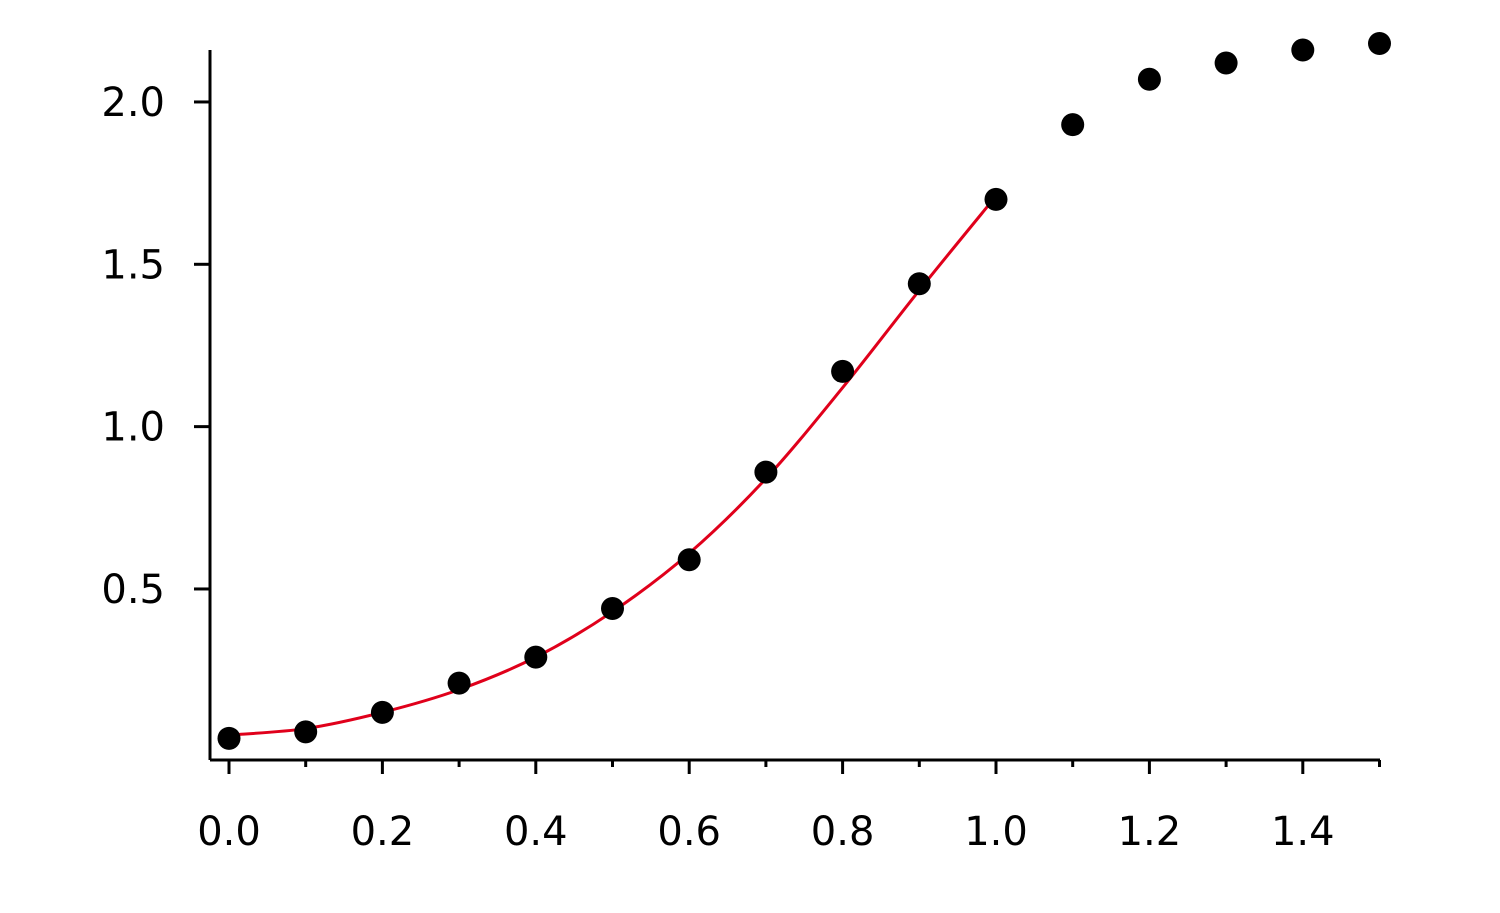 The width and height of the screenshot is (1500, 913). What do you see at coordinates (1150, 832) in the screenshot?
I see `x-tick-label: 1.2` at bounding box center [1150, 832].